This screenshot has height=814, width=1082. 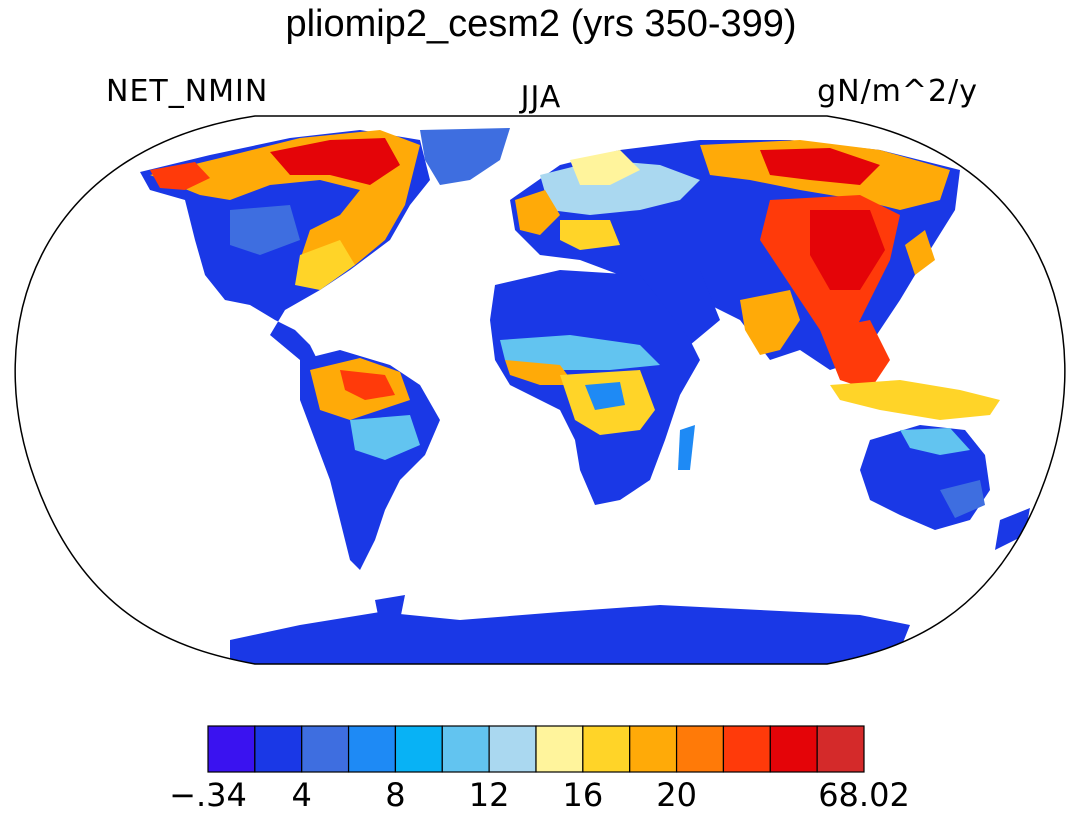 I want to click on colorbar-tick-label: −.34, so click(x=208, y=795).